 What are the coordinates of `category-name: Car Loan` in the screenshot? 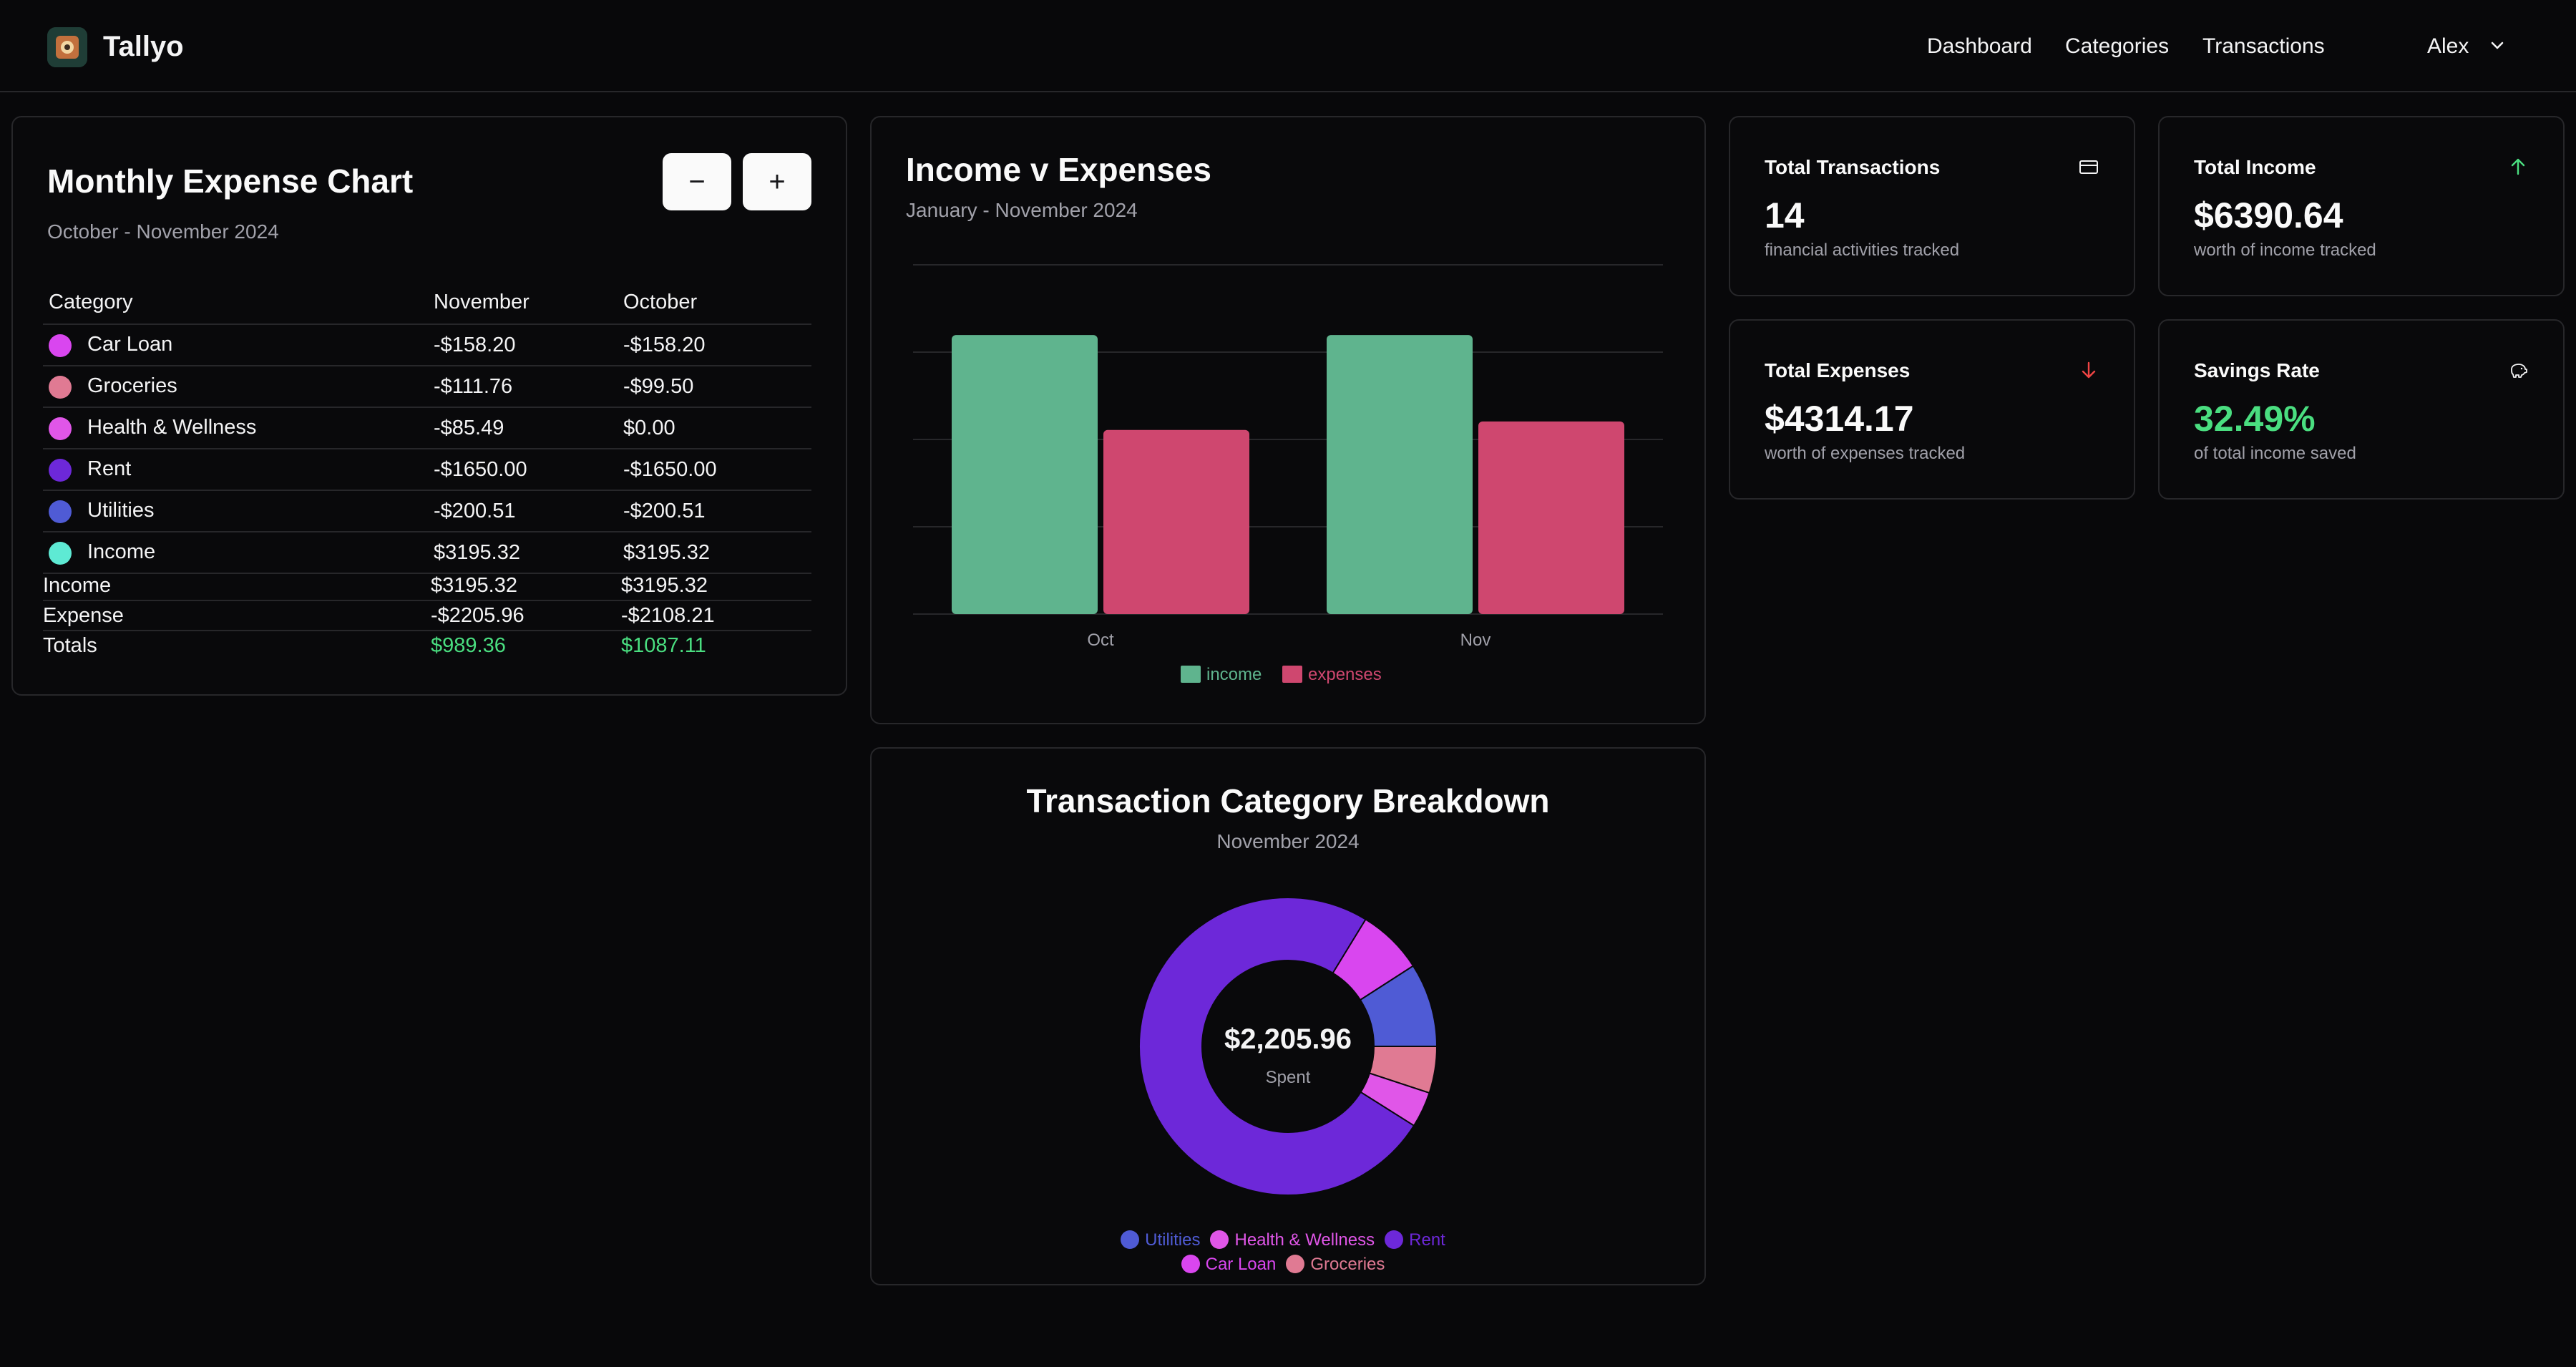 It's located at (130, 344).